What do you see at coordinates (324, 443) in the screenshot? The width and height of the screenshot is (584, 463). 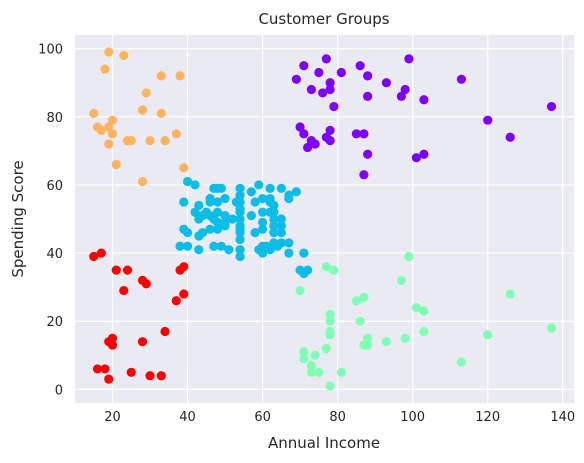 I see `x-axis-label: Annual Income` at bounding box center [324, 443].